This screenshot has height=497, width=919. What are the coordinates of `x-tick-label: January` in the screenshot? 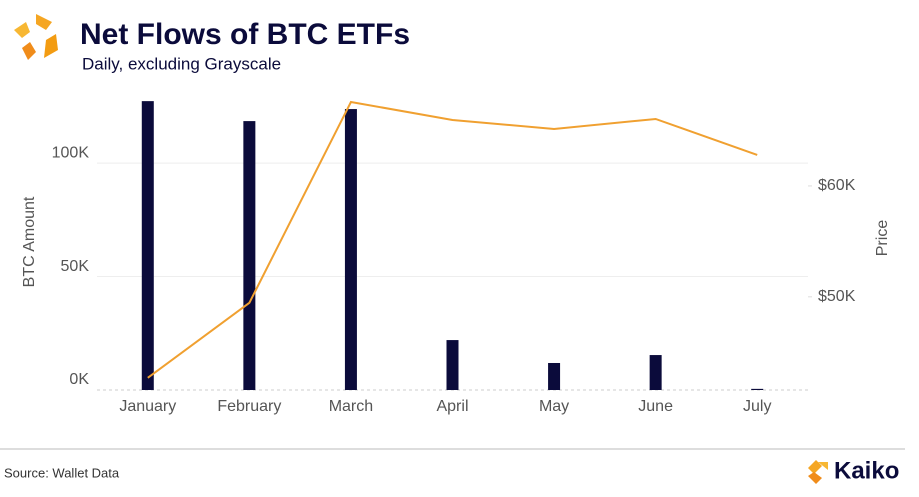 It's located at (147, 406).